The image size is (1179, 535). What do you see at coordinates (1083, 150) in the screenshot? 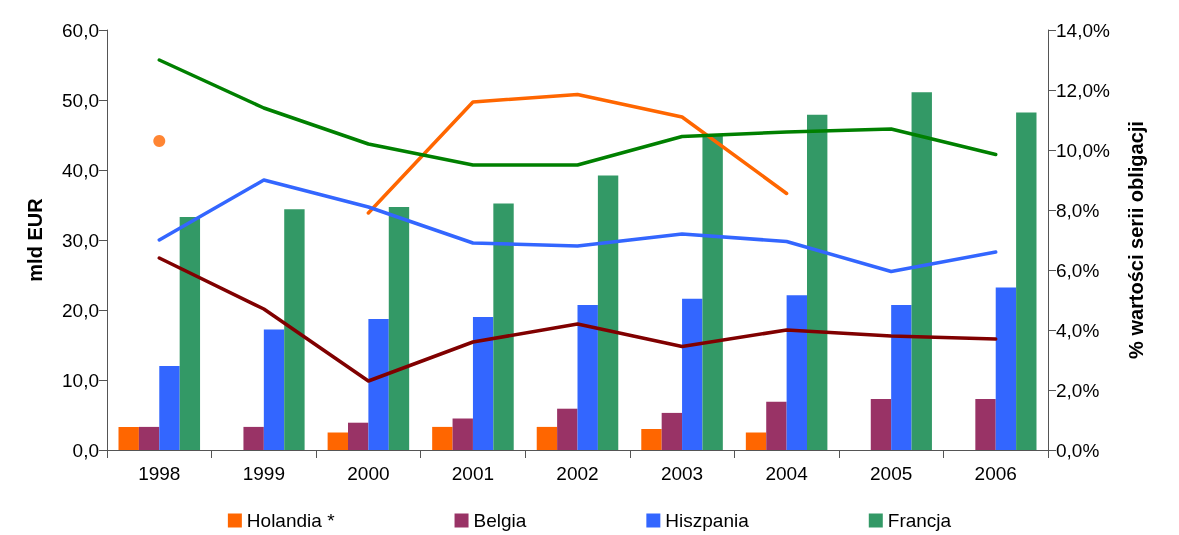
I see `y2-tick-label: 10,0%` at bounding box center [1083, 150].